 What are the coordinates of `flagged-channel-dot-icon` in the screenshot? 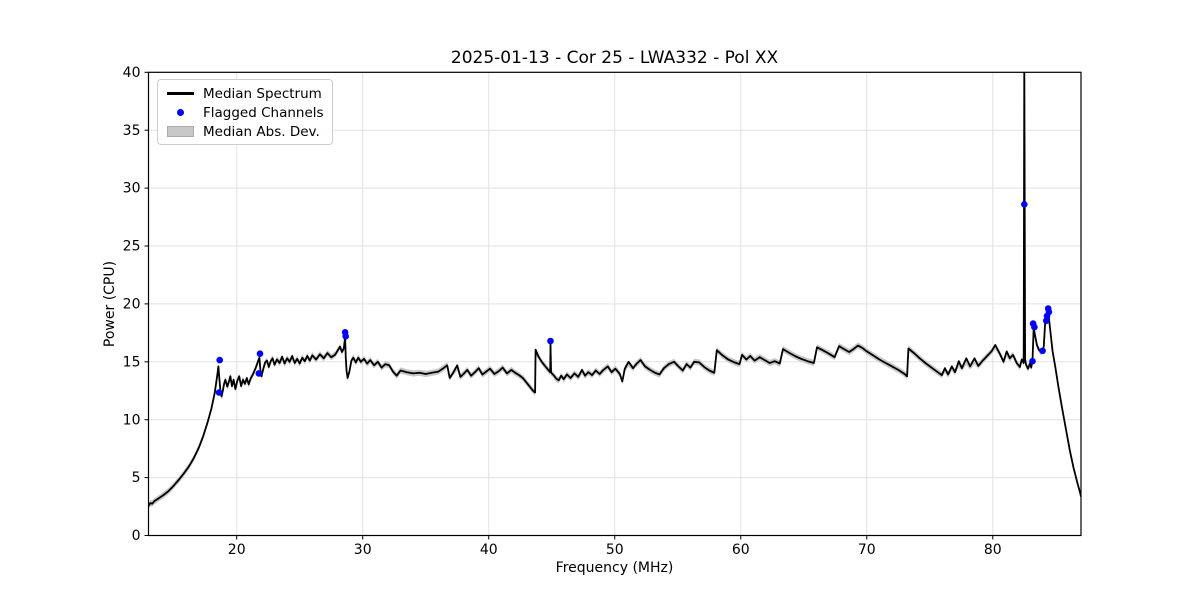 It's located at (180, 112).